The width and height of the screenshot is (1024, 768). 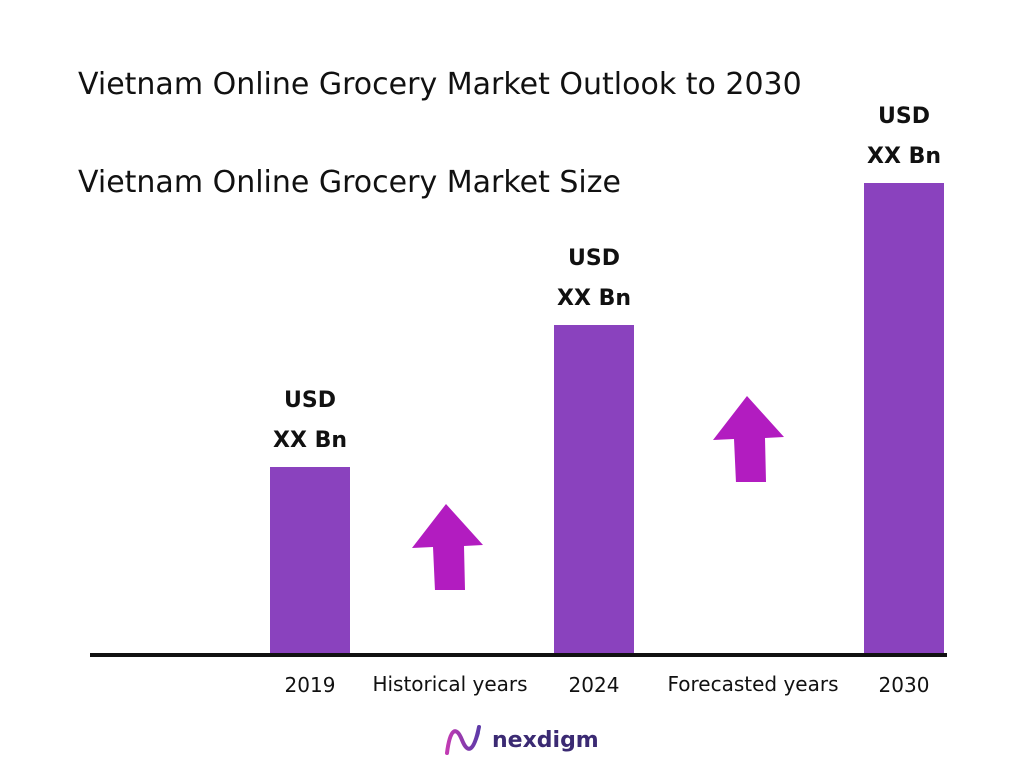 I want to click on bar-2024, so click(x=594, y=489).